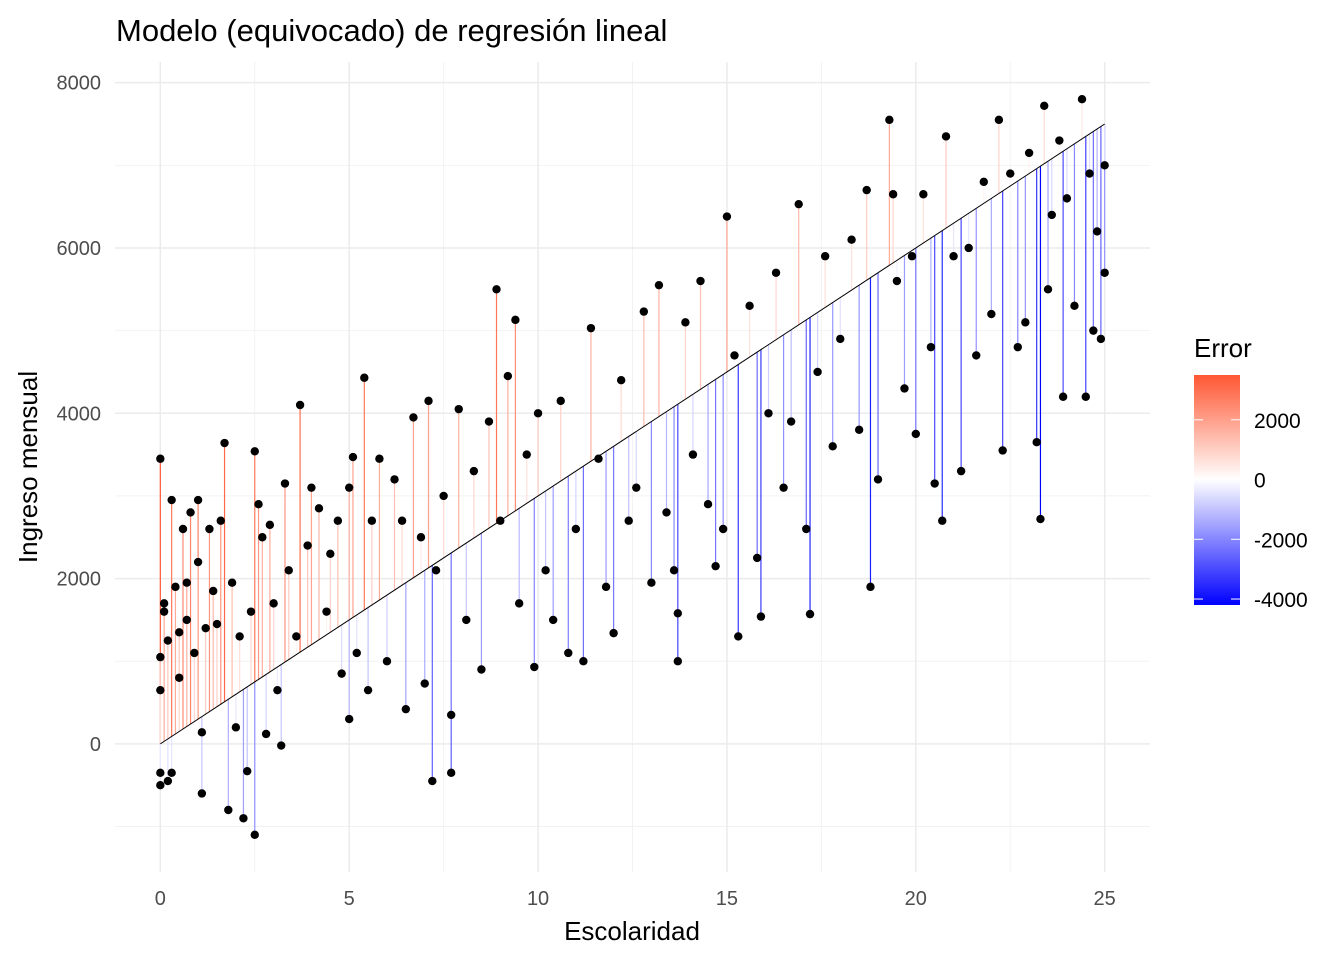 The height and width of the screenshot is (960, 1344). Describe the element at coordinates (632, 931) in the screenshot. I see `x-axis-label: Escolaridad` at that location.